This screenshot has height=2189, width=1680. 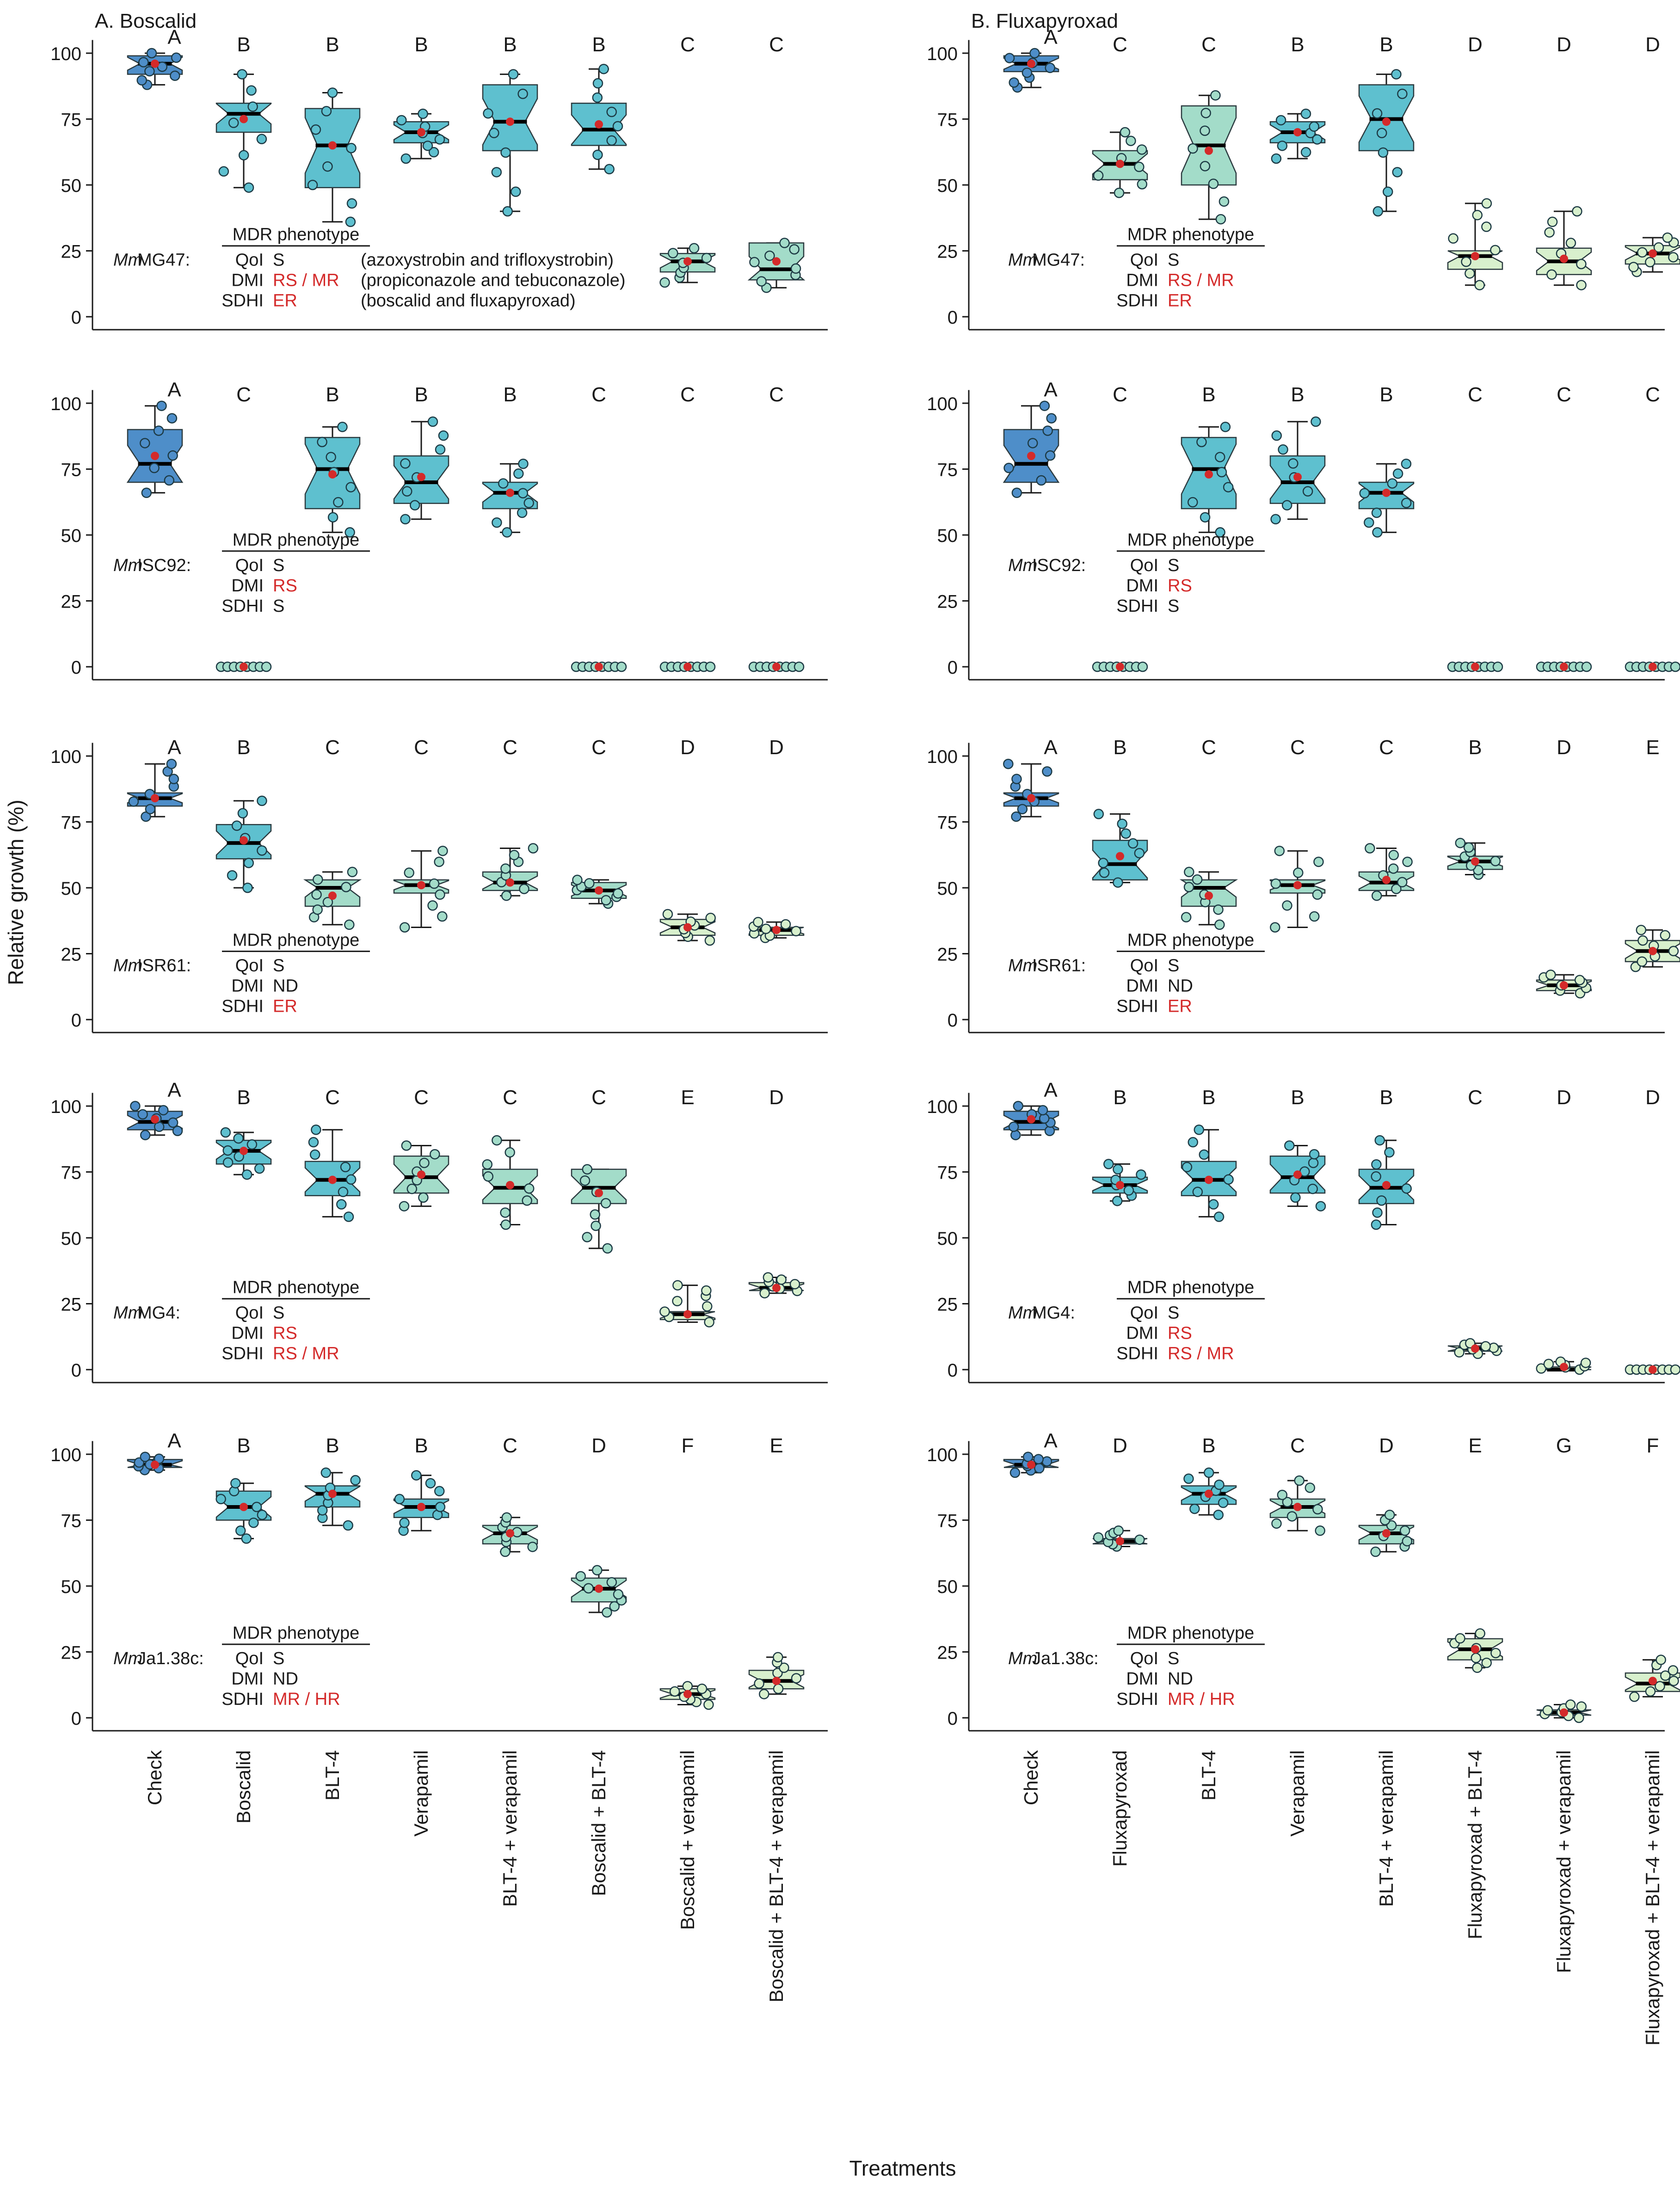 I want to click on category-label: Boscalid + BLT-4, so click(x=598, y=1823).